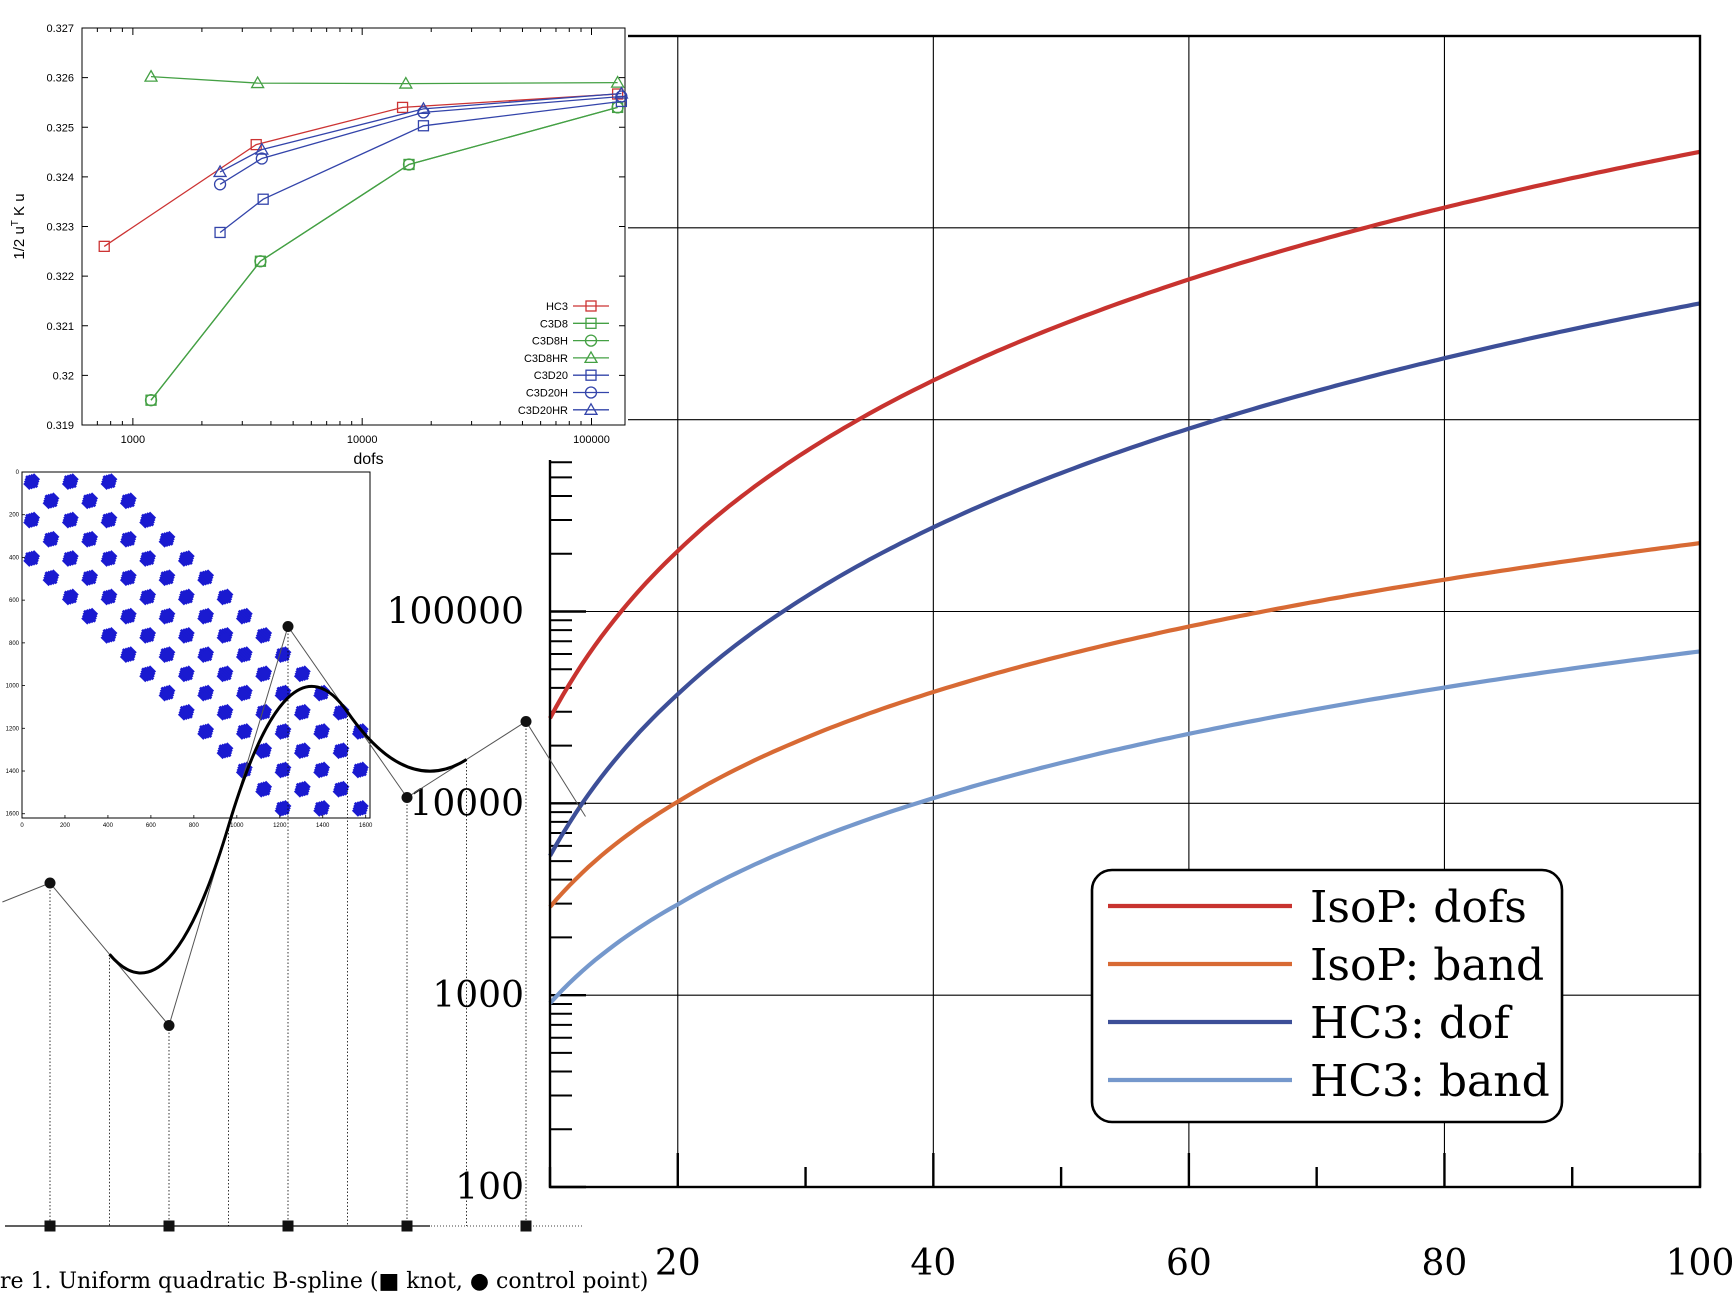 The height and width of the screenshot is (1301, 1736). I want to click on inset-sparsity-y-tick-label: 400, so click(14, 558).